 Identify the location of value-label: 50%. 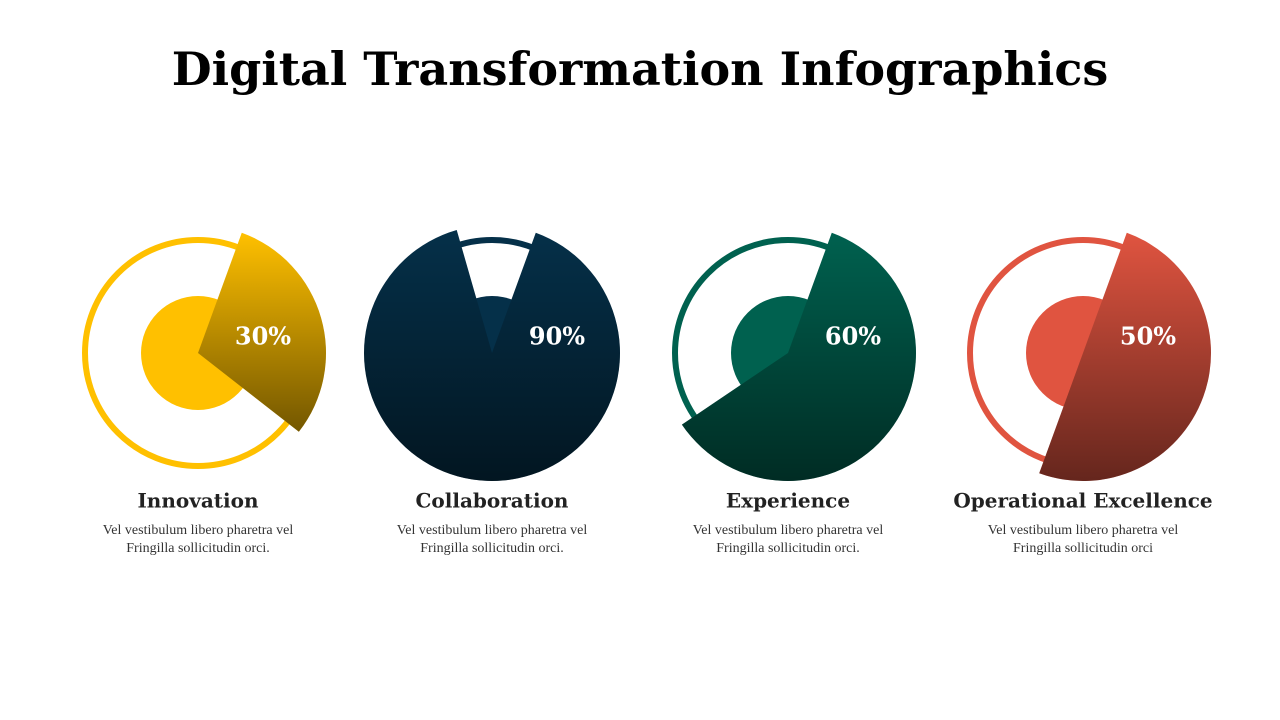
(1148, 336).